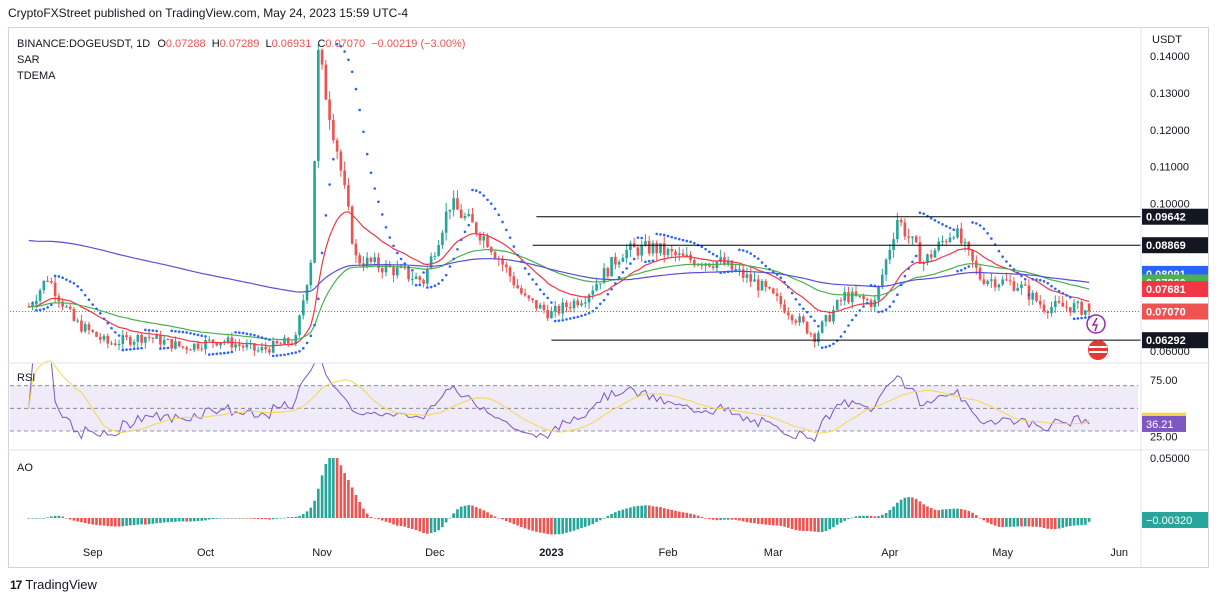  What do you see at coordinates (26, 378) in the screenshot?
I see `rsi-pane-label: RSI` at bounding box center [26, 378].